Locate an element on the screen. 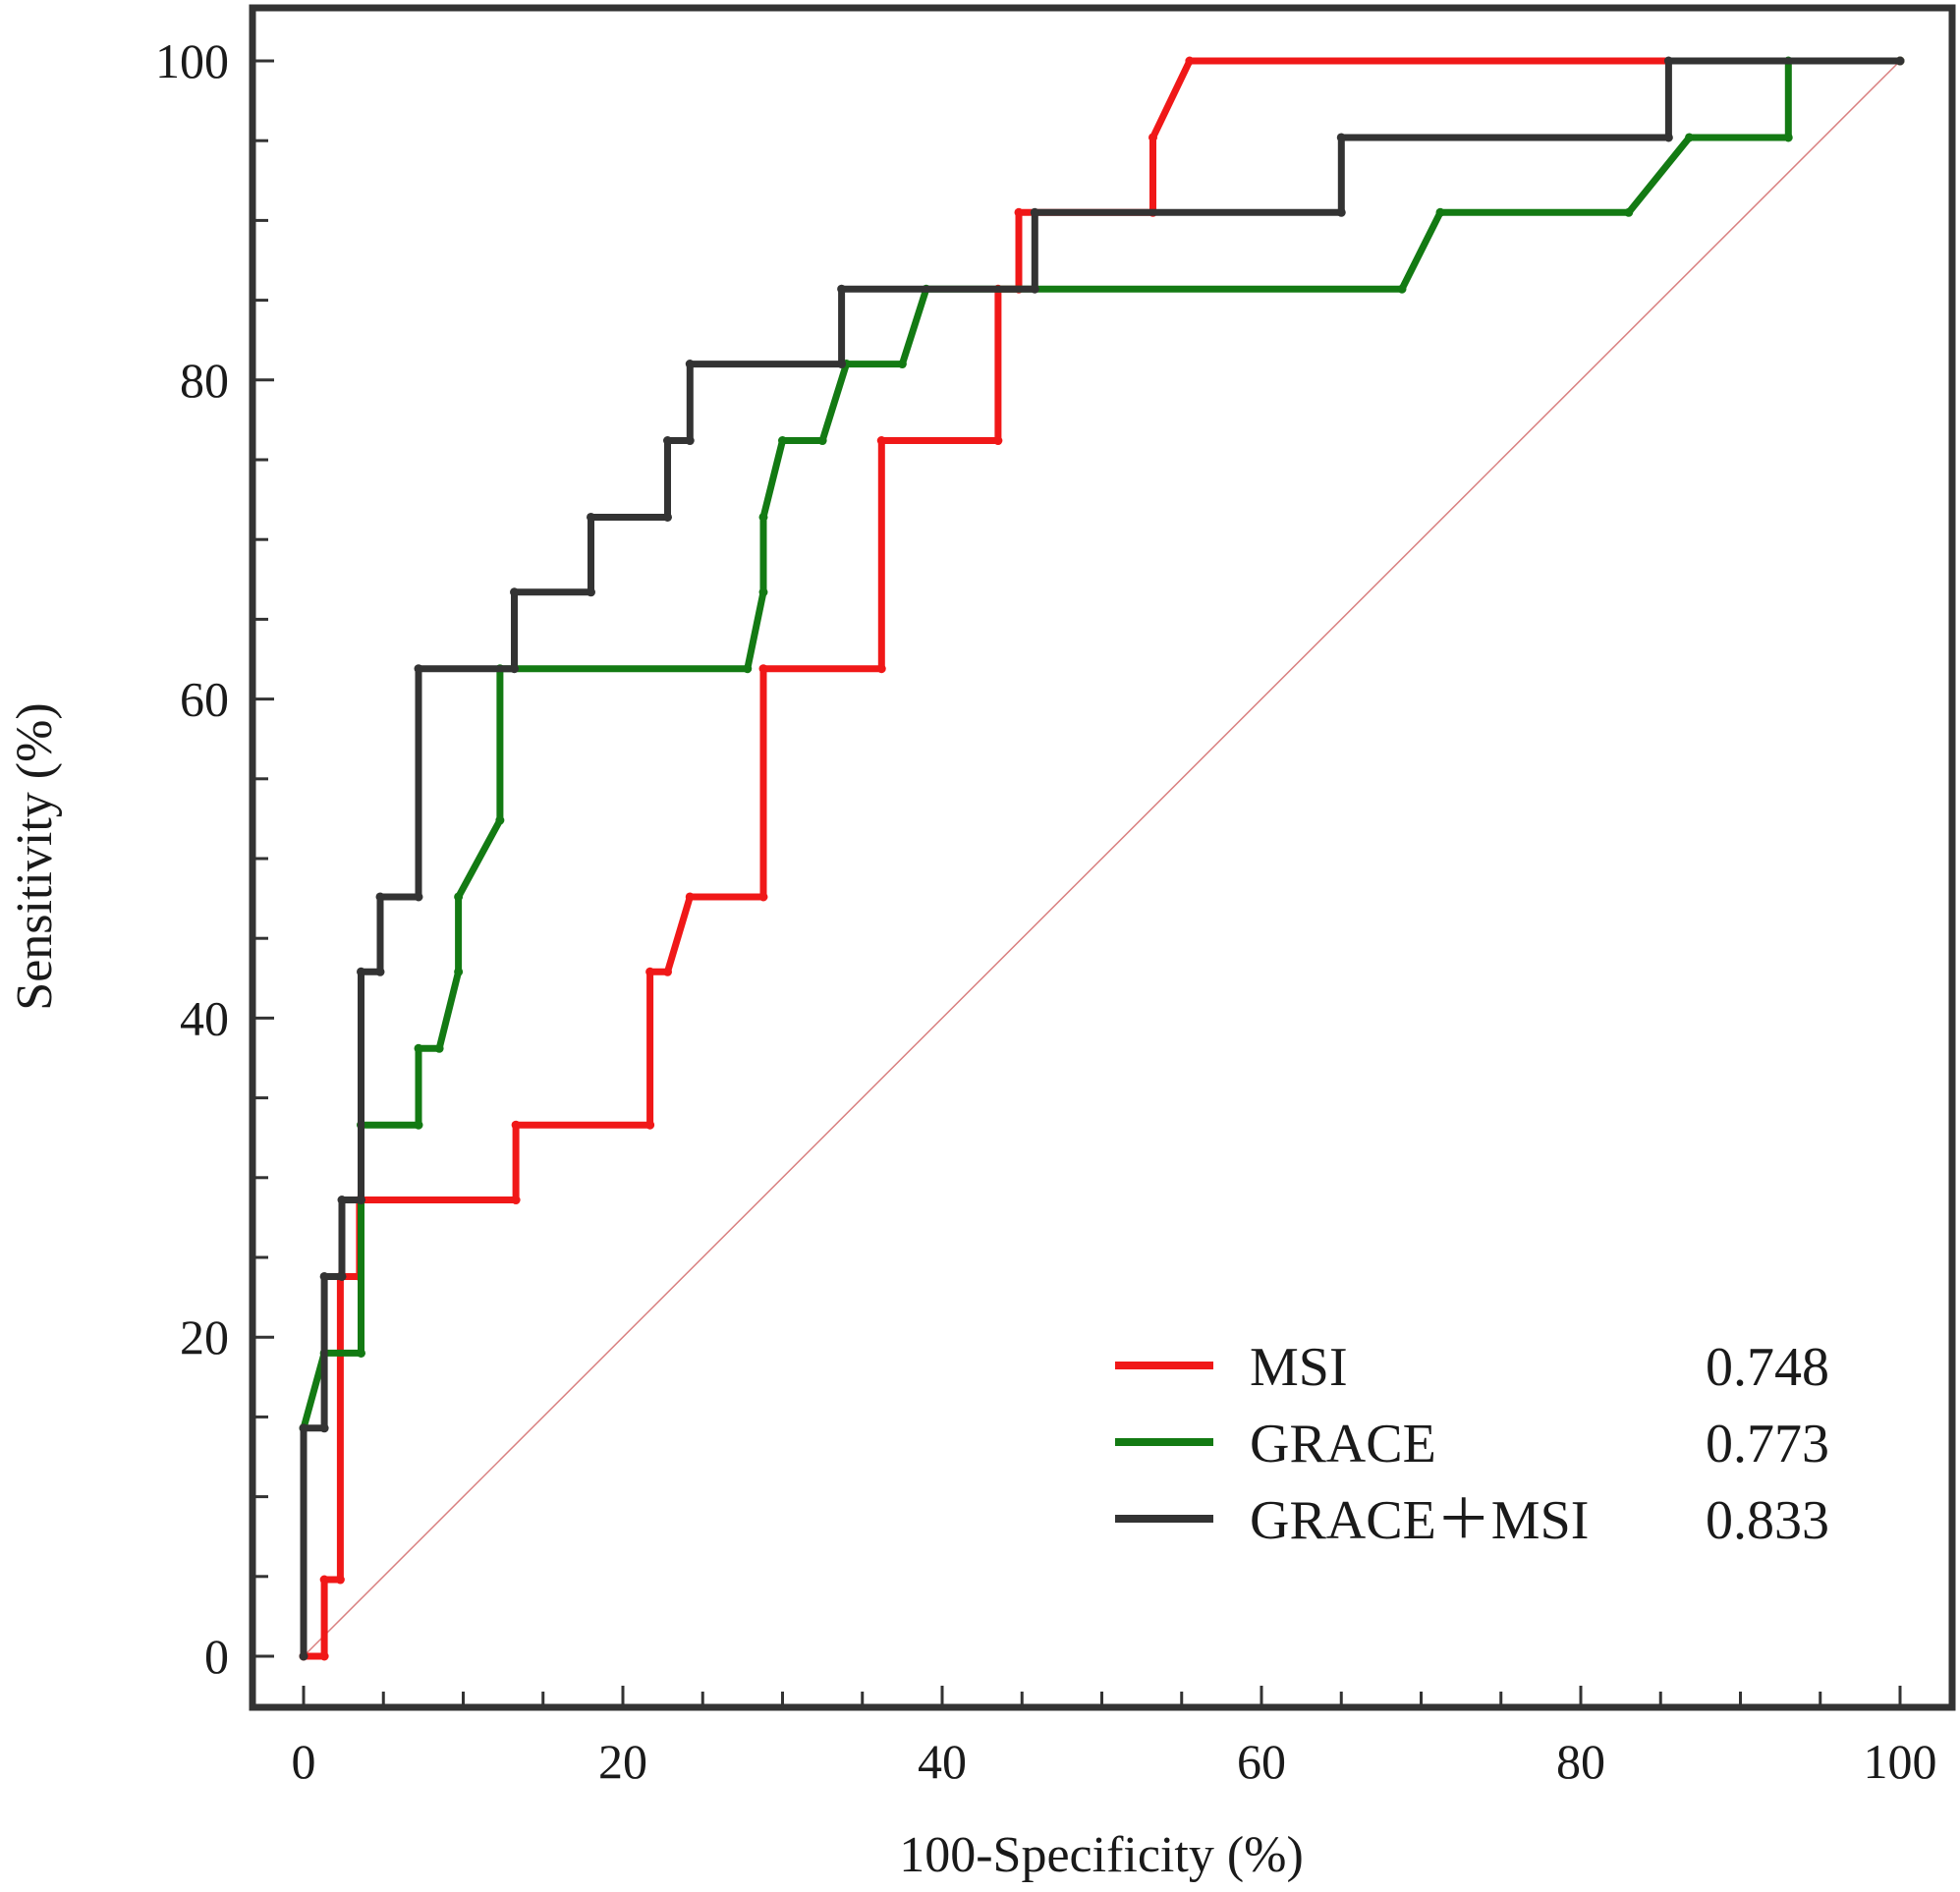  x-tick-label: 40 is located at coordinates (942, 1762).